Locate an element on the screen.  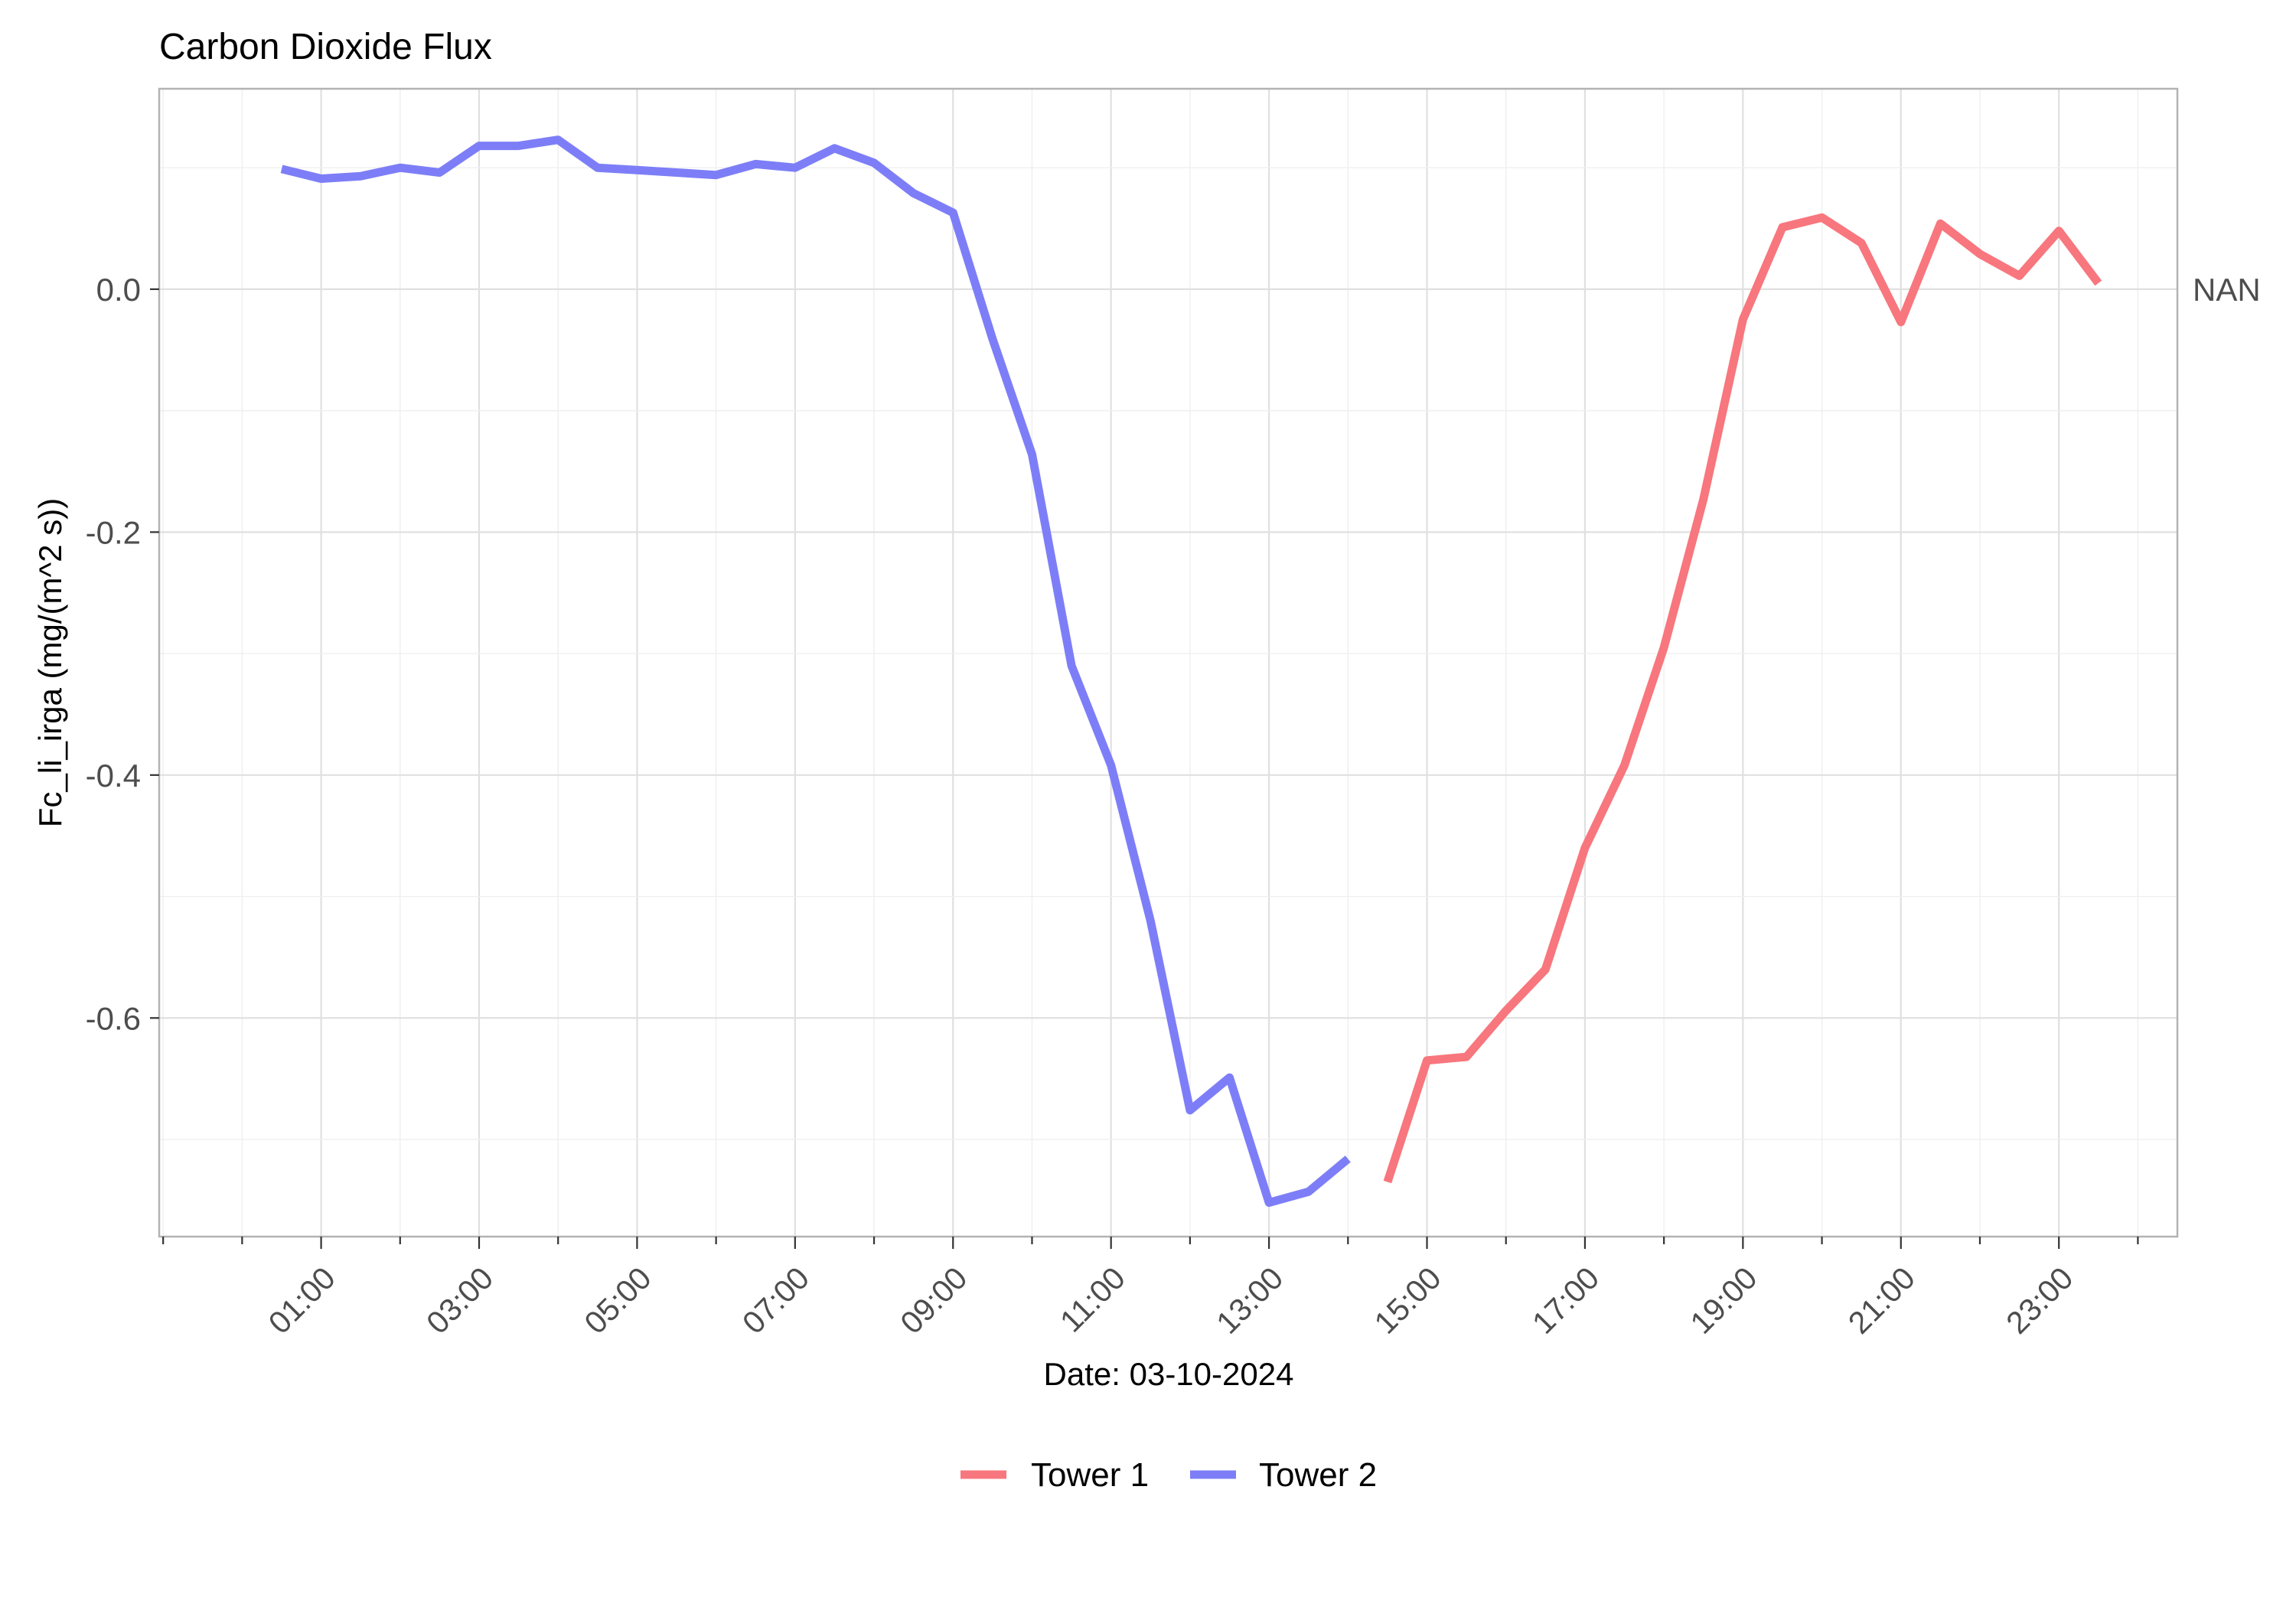
legend-label: Tower 1 is located at coordinates (1090, 1475).